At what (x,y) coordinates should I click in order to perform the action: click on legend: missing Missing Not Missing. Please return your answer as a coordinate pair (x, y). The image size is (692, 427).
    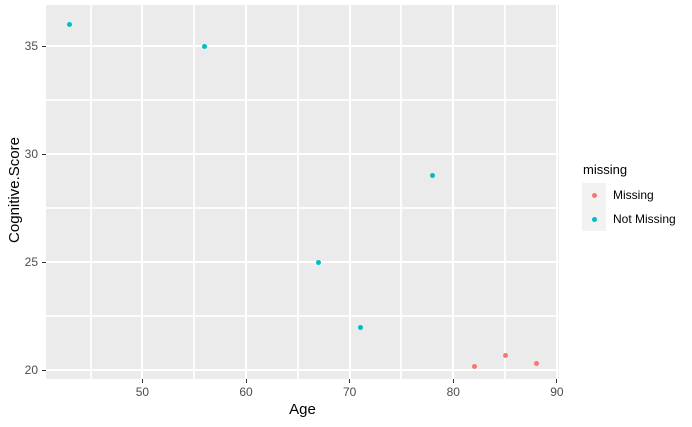
    Looking at the image, I should click on (629, 196).